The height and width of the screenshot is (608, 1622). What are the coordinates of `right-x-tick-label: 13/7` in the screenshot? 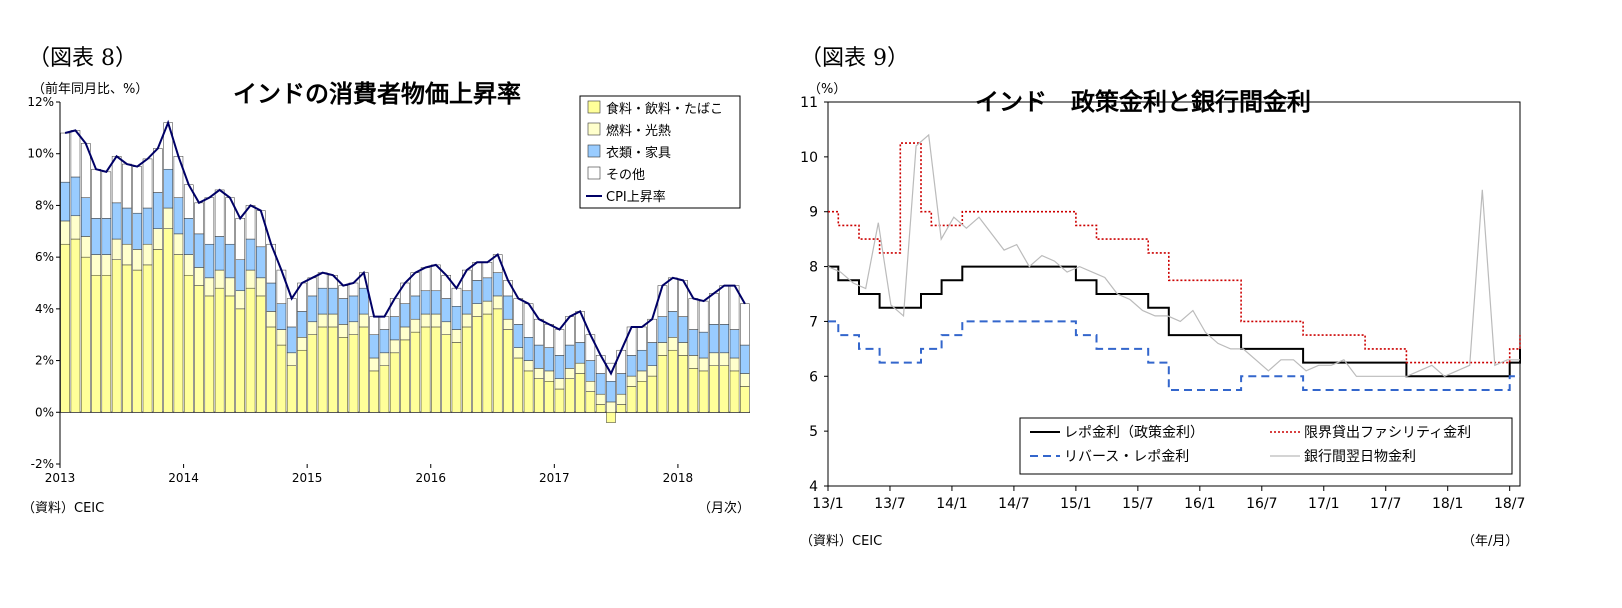 It's located at (889, 504).